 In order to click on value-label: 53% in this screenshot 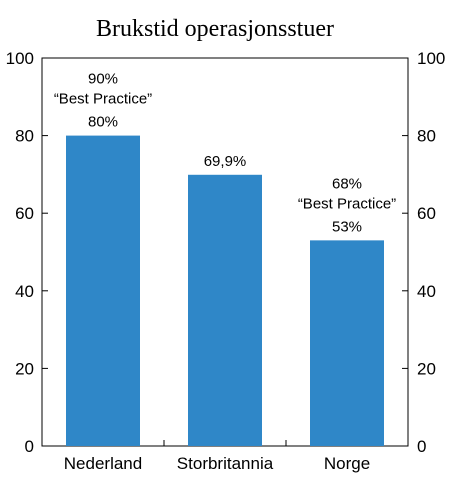, I will do `click(347, 226)`.